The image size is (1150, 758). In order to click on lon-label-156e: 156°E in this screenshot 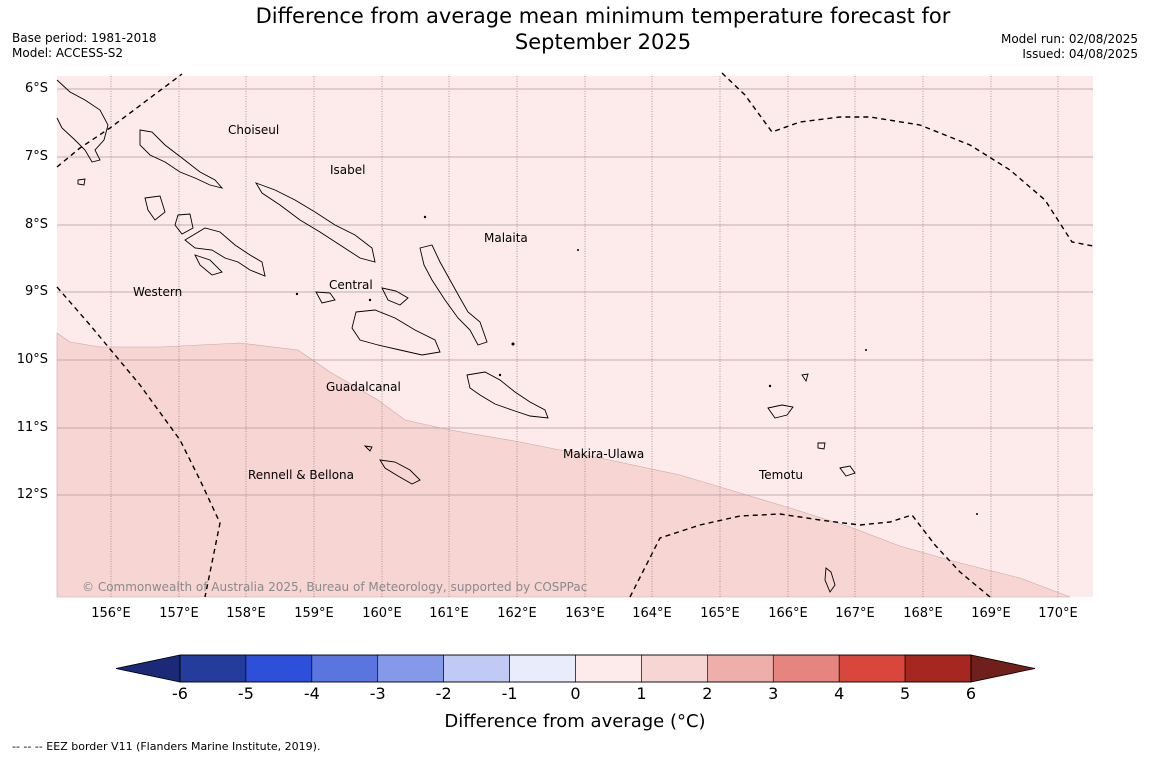, I will do `click(111, 613)`.